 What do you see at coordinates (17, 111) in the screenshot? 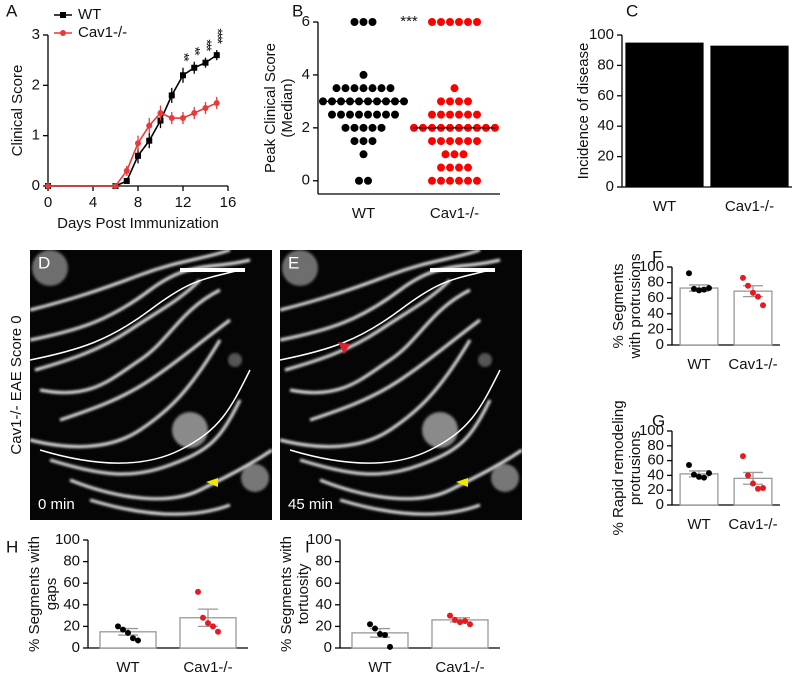
I see `y-axis-label: Clinical Score` at bounding box center [17, 111].